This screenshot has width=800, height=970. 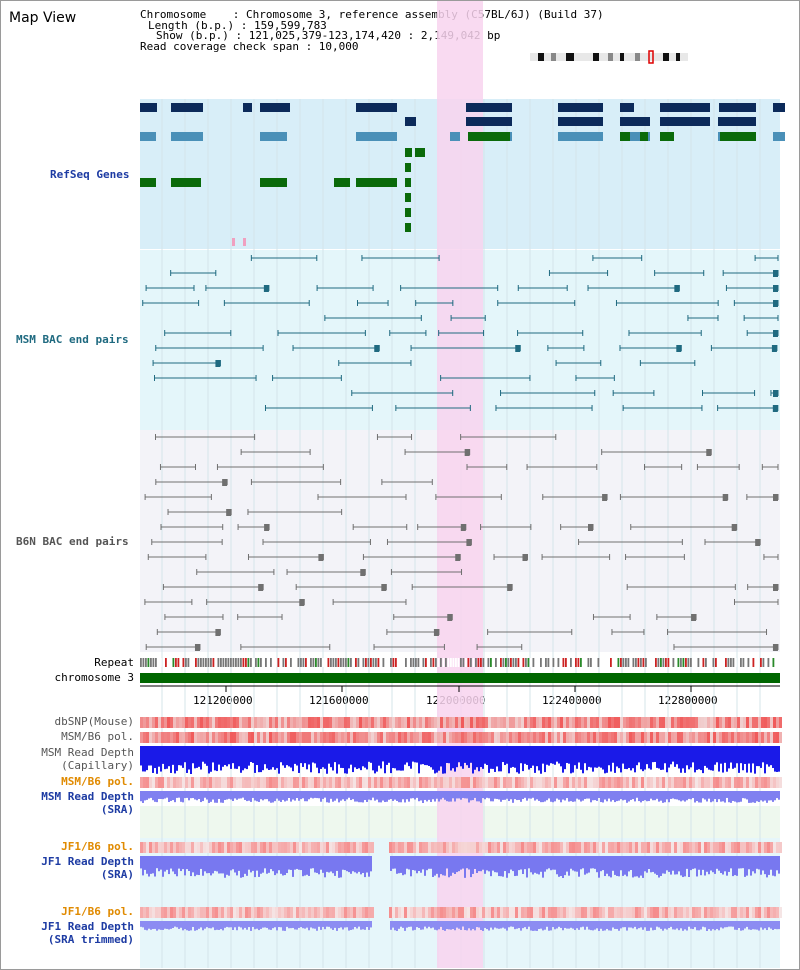 What do you see at coordinates (87, 803) in the screenshot?
I see `track-label-msm-depth-sra: MSM Read Depth (SRA)` at bounding box center [87, 803].